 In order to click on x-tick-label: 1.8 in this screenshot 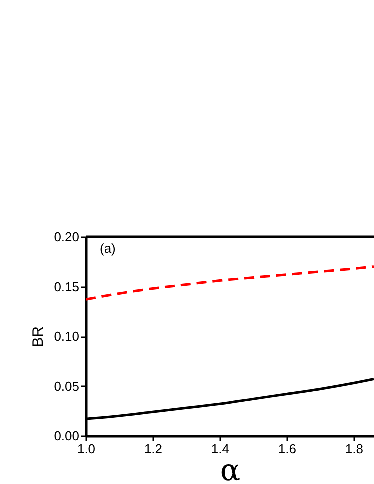, I will do `click(354, 449)`.